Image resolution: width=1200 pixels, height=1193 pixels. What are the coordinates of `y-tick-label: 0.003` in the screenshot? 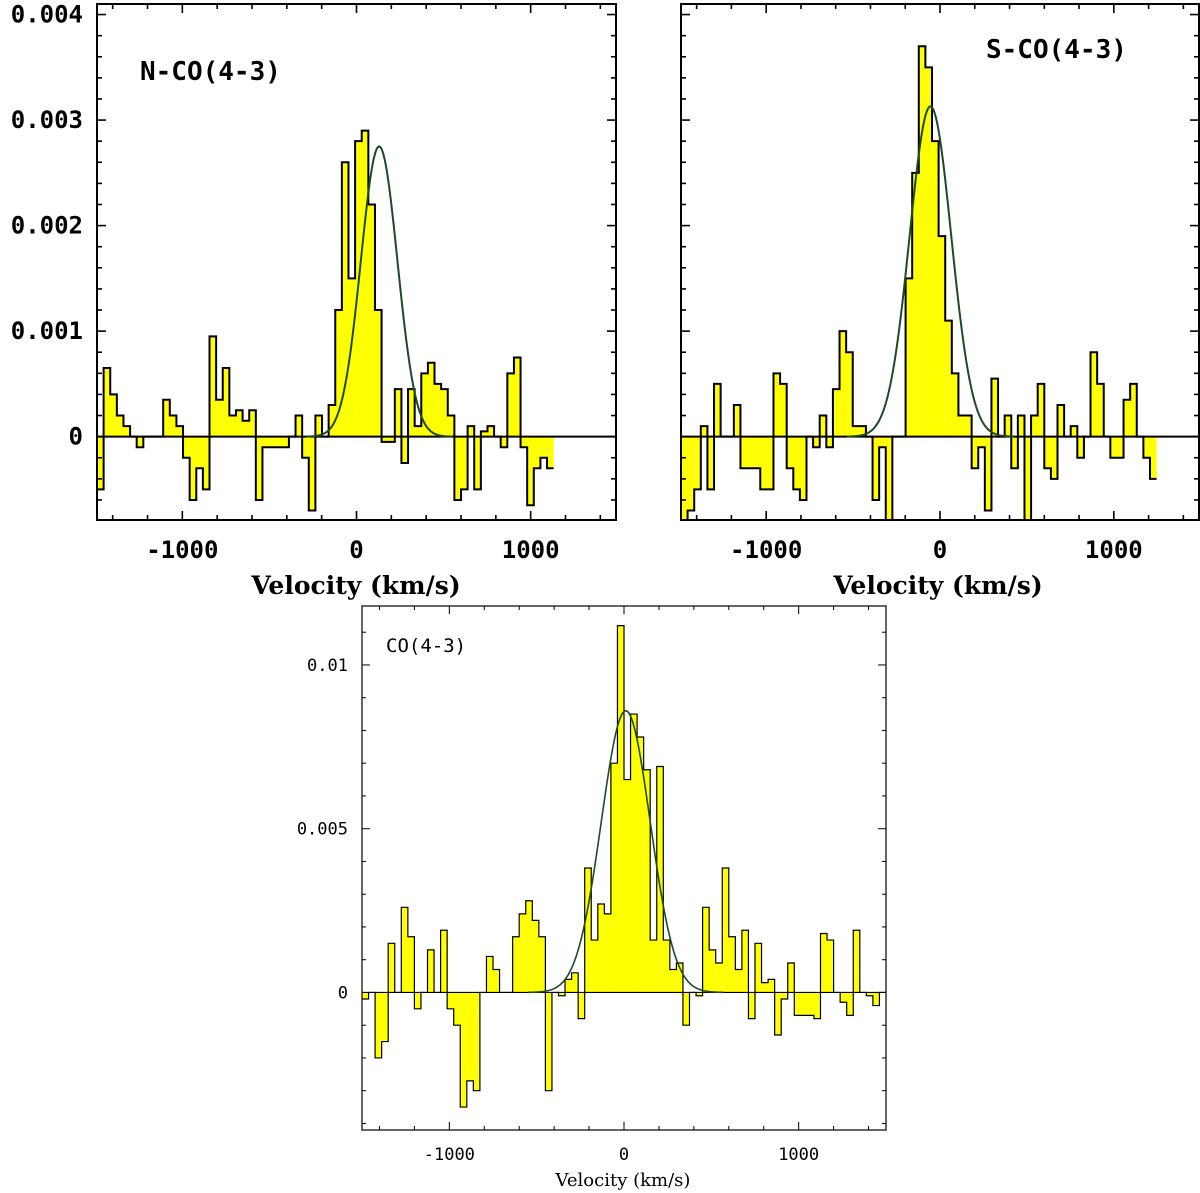 It's located at (47, 120).